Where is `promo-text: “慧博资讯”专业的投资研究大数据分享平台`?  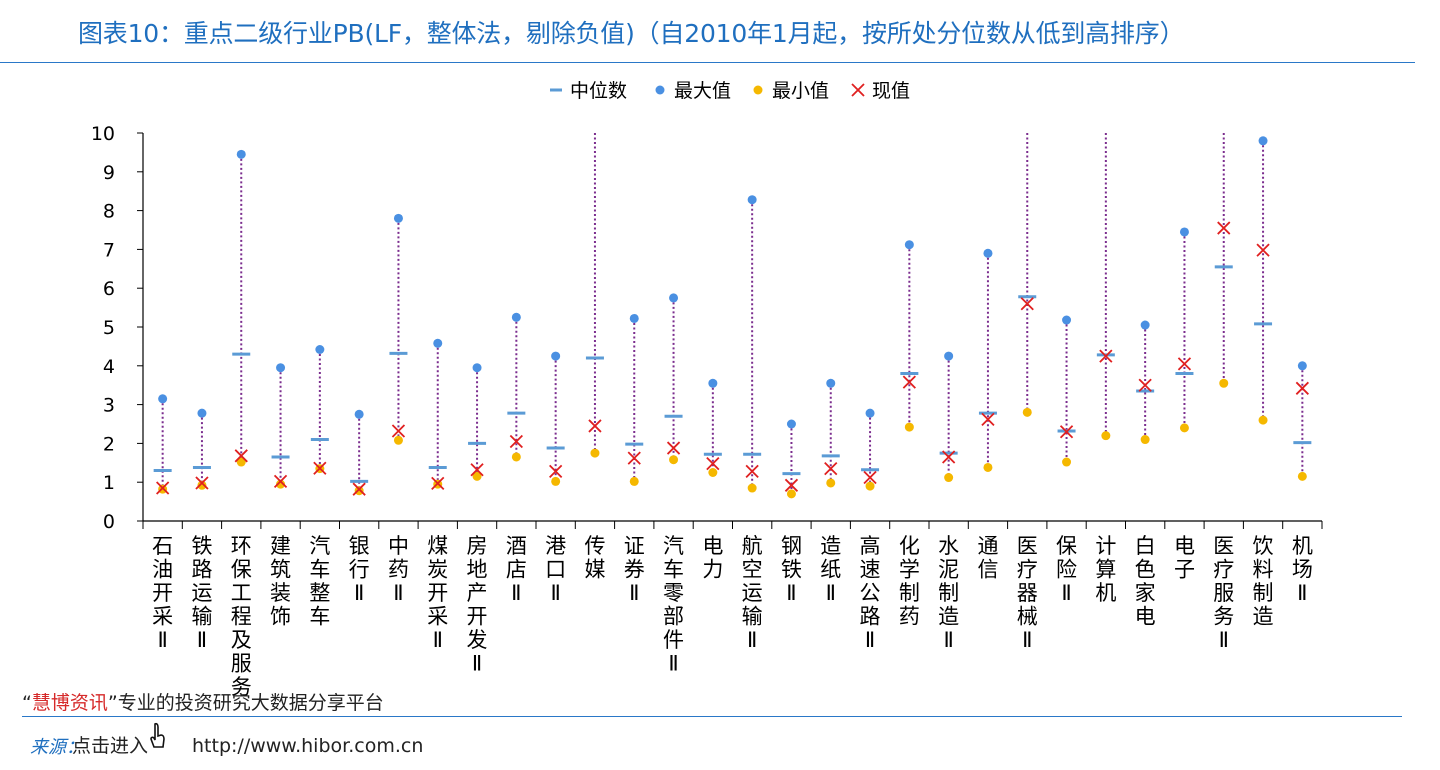 promo-text: “慧博资讯”专业的投资研究大数据分享平台 is located at coordinates (203, 701).